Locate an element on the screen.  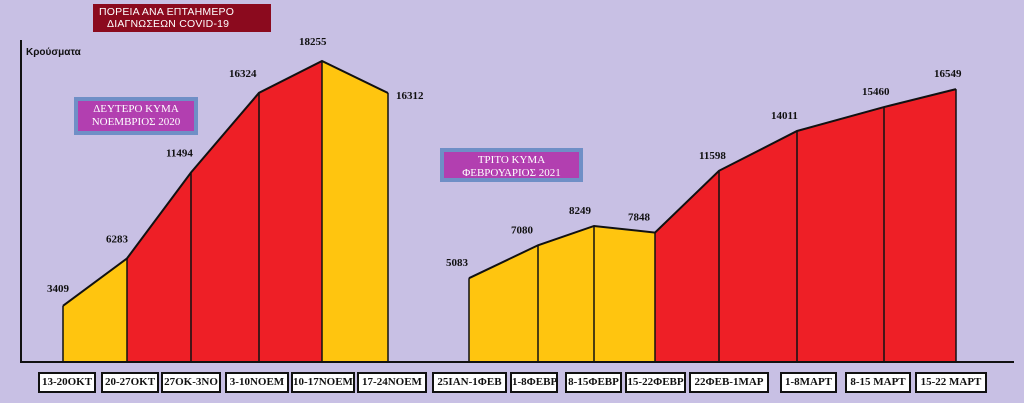
category-label: 8-15 ΜΑΡΤ is located at coordinates (878, 382).